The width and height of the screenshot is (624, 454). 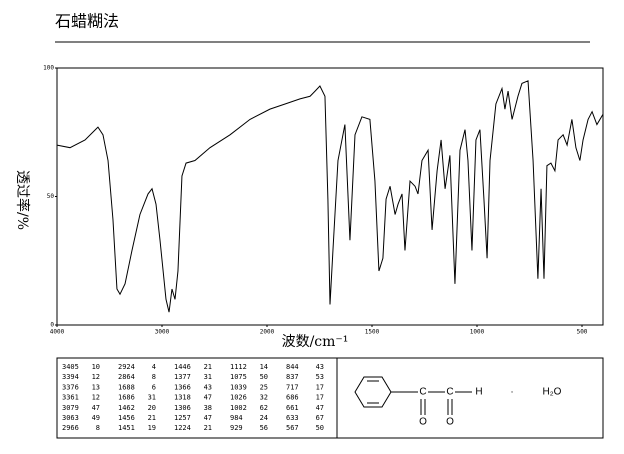 What do you see at coordinates (292, 377) in the screenshot?
I see `peak-wavenumber: 837` at bounding box center [292, 377].